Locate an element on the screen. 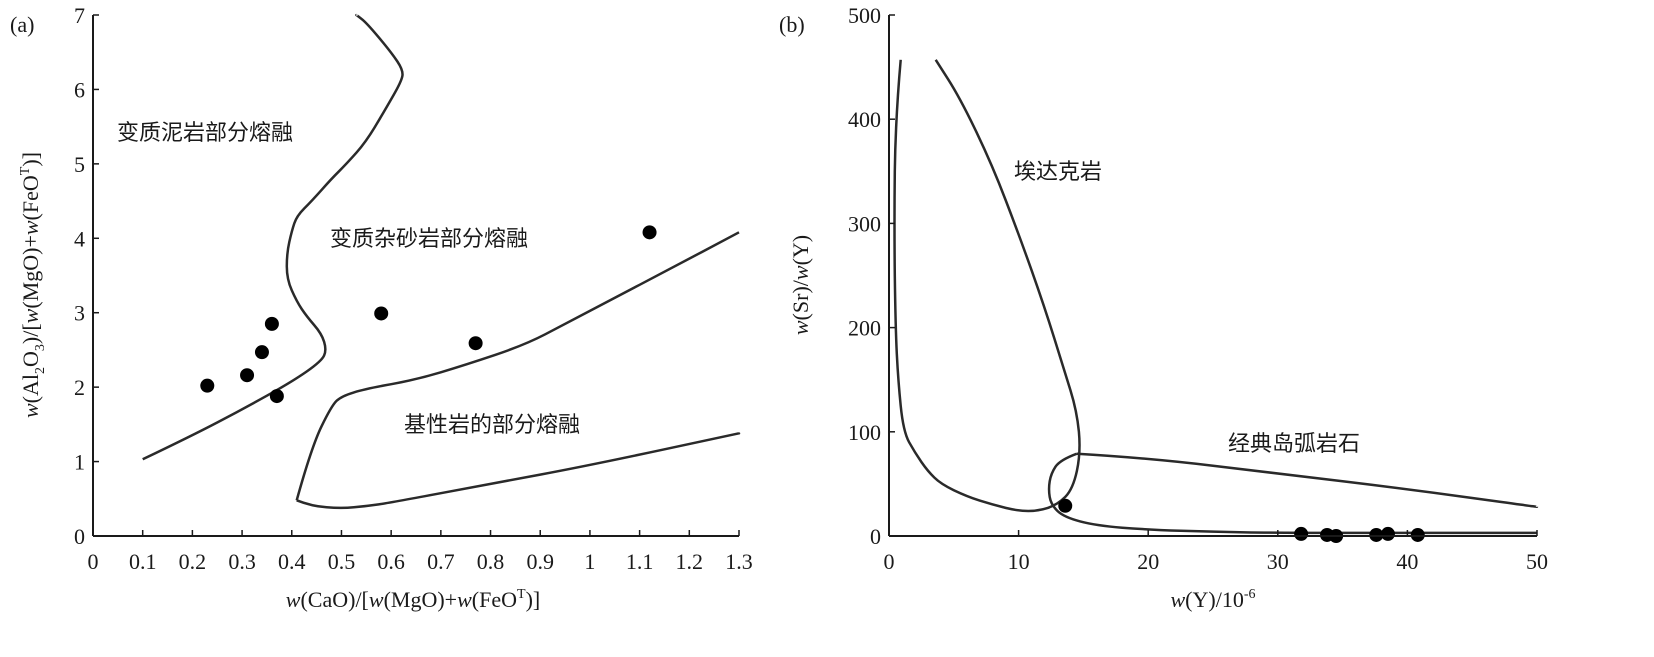 Image resolution: width=1654 pixels, height=657 pixels. panel-b-y-ticks: 0 100 200 300 400 500 is located at coordinates (871, 276).